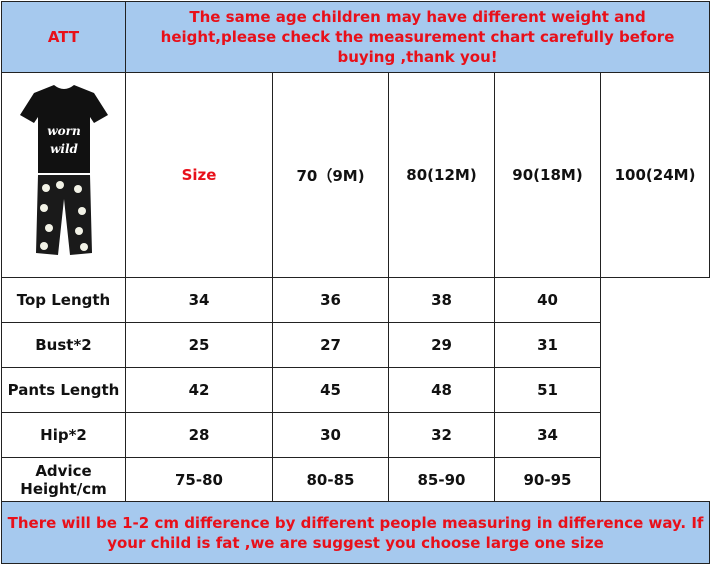  I want to click on cell: 75-80, so click(199, 479).